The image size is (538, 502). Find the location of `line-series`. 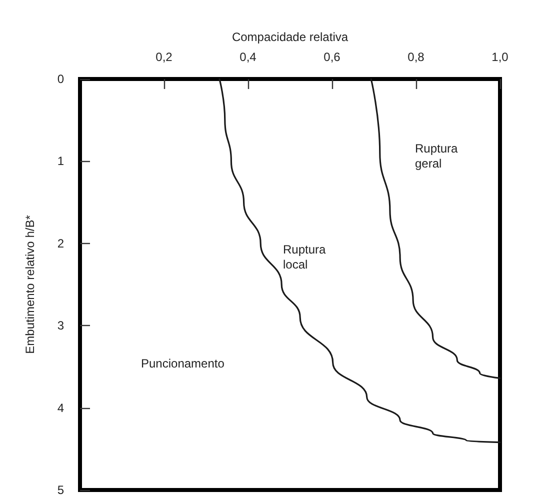

line-series is located at coordinates (435, 229).